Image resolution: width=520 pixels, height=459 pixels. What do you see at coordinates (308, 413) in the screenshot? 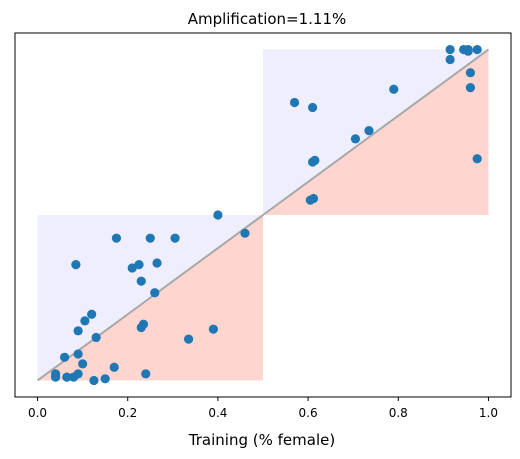
I see `x-tick-label-3: 0.6` at bounding box center [308, 413].